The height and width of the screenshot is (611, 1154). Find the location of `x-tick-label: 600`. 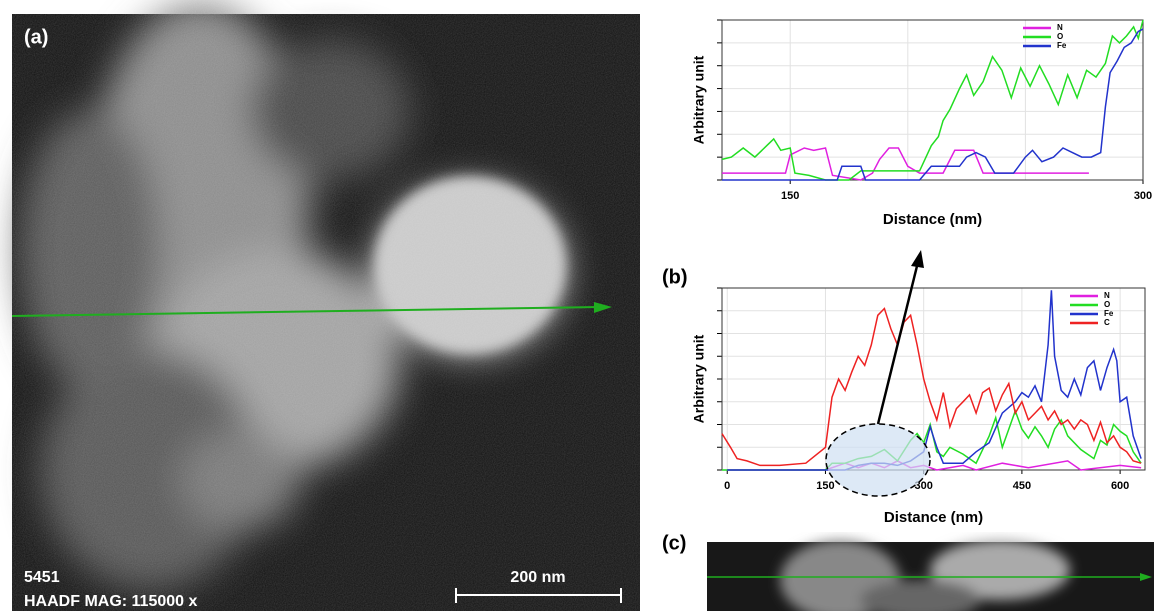

x-tick-label: 600 is located at coordinates (1120, 486).